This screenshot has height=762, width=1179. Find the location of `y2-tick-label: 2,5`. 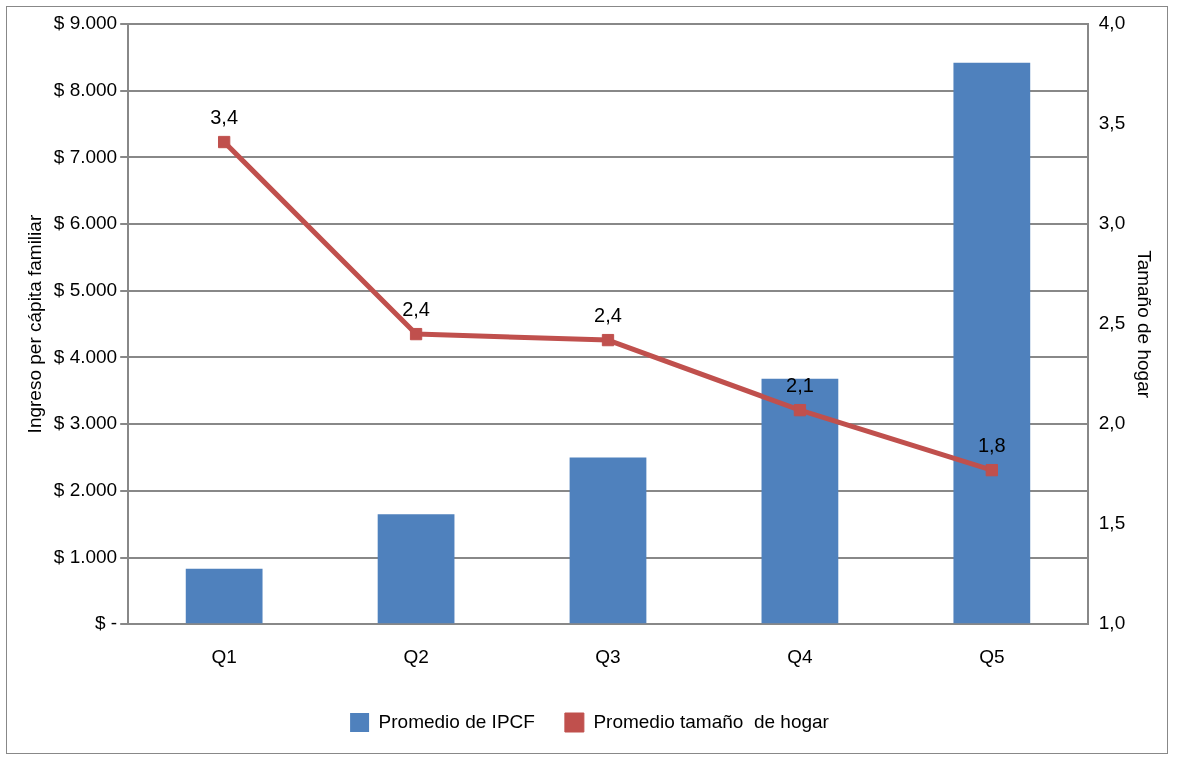

y2-tick-label: 2,5 is located at coordinates (1112, 323).